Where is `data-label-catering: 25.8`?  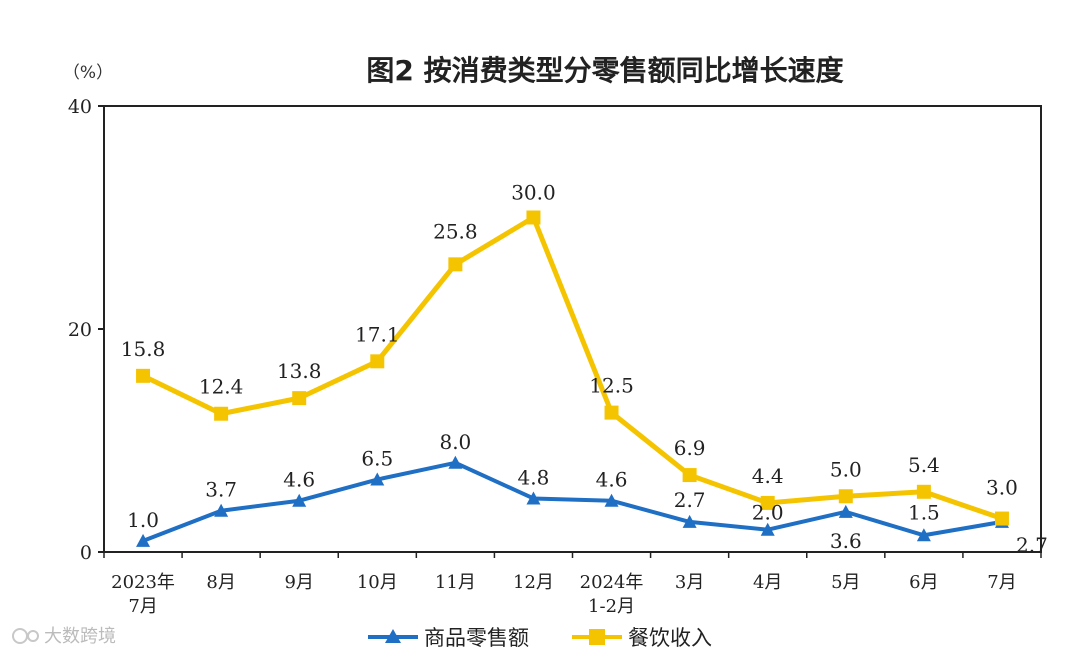
data-label-catering: 25.8 is located at coordinates (455, 231).